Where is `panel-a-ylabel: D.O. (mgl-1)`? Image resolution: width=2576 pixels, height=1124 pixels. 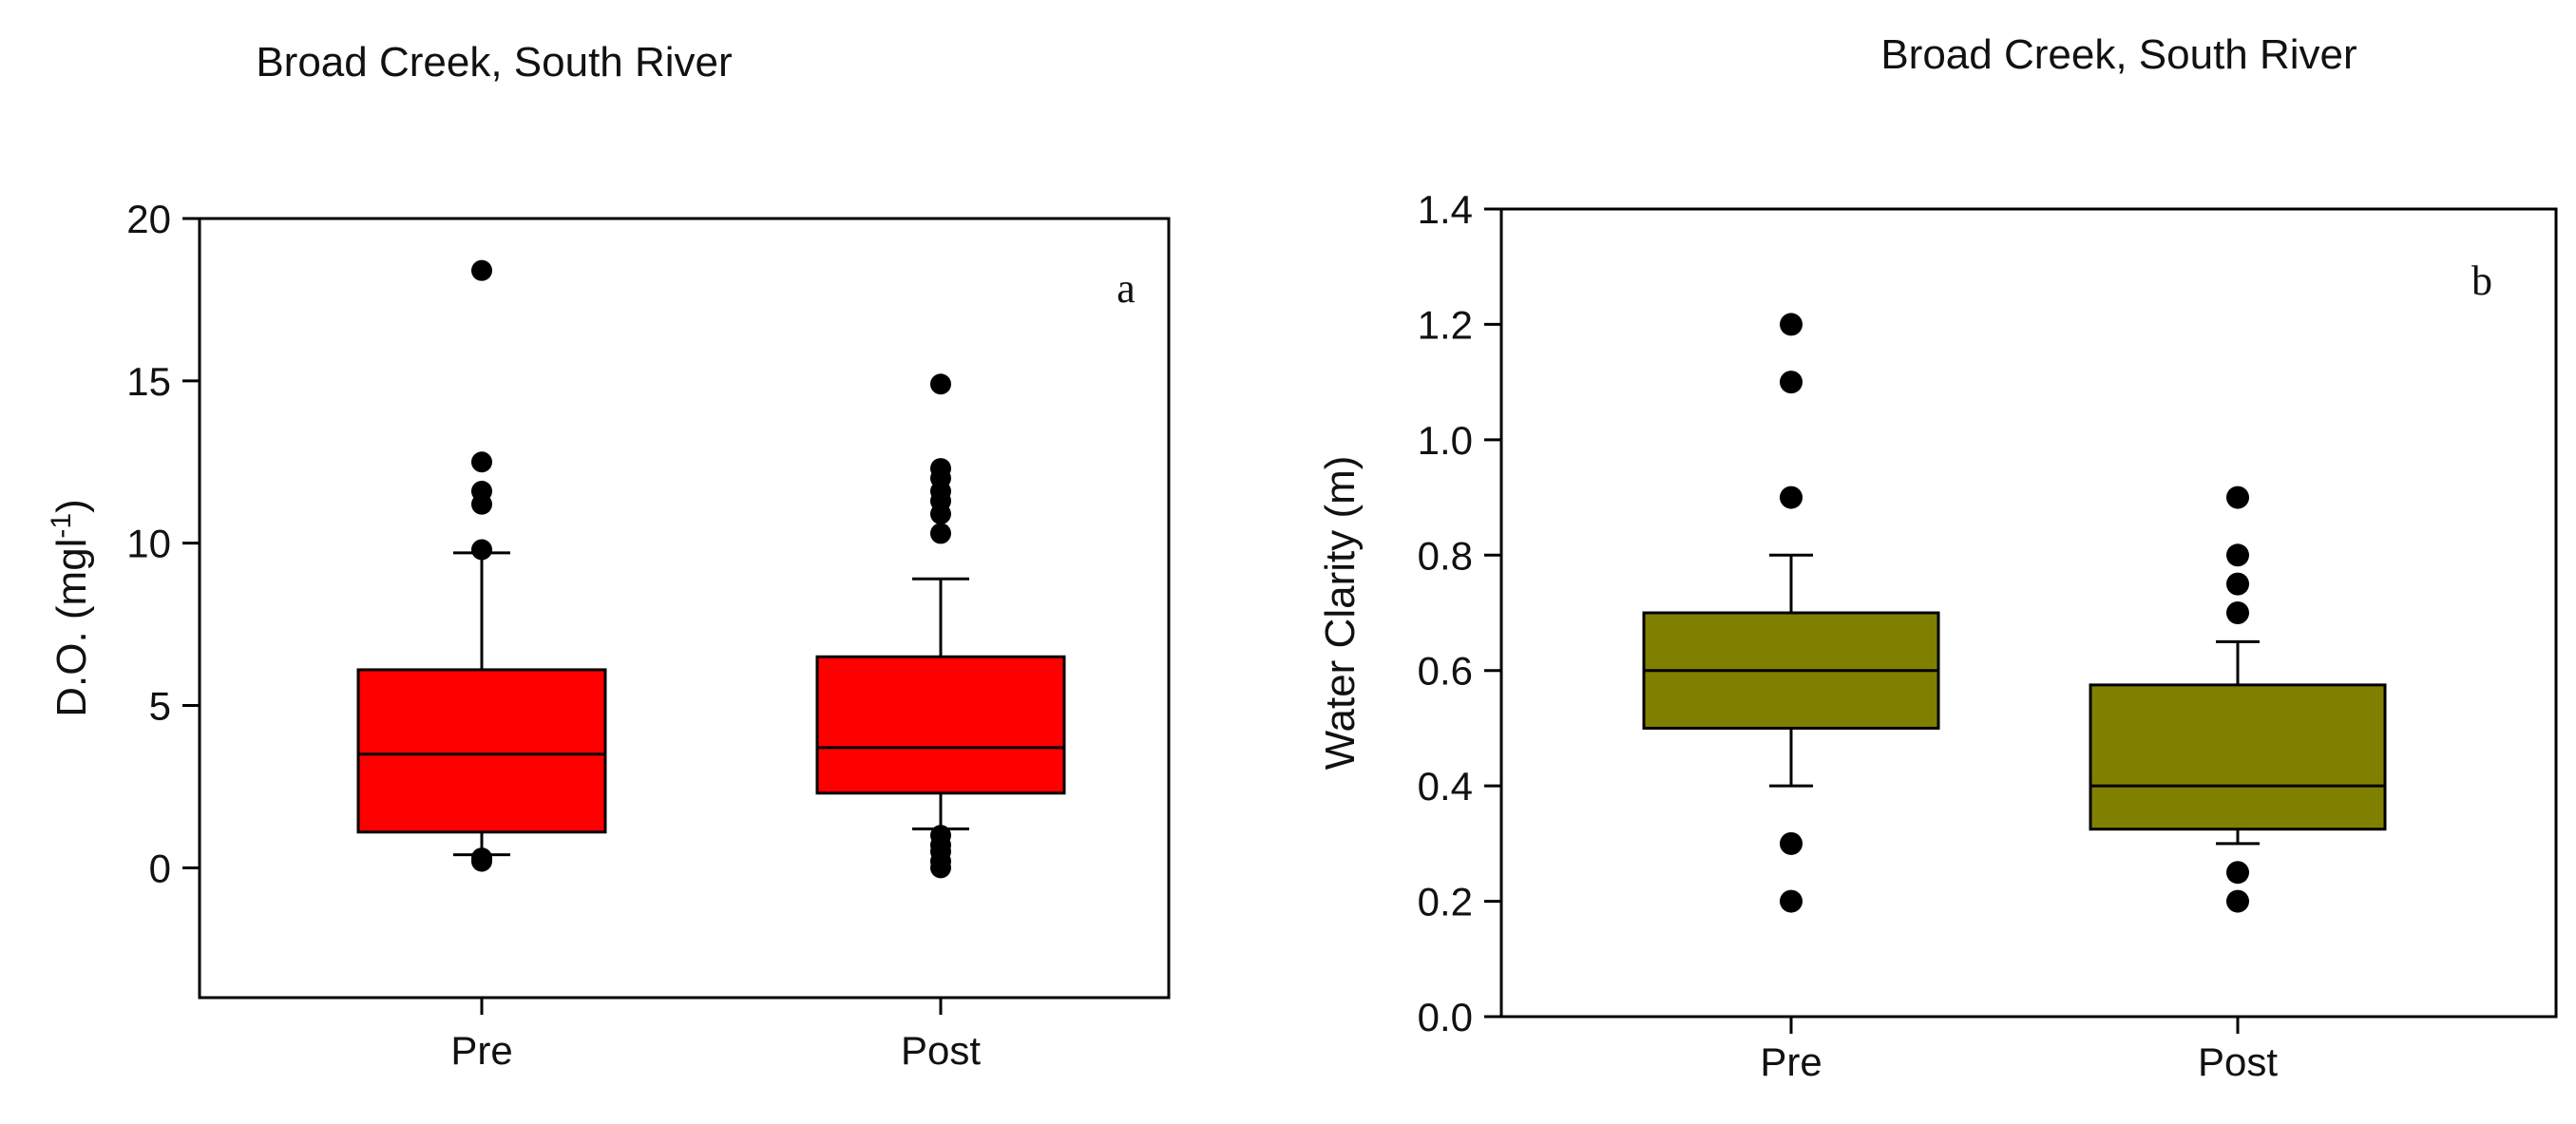 panel-a-ylabel: D.O. (mgl-1) is located at coordinates (71, 608).